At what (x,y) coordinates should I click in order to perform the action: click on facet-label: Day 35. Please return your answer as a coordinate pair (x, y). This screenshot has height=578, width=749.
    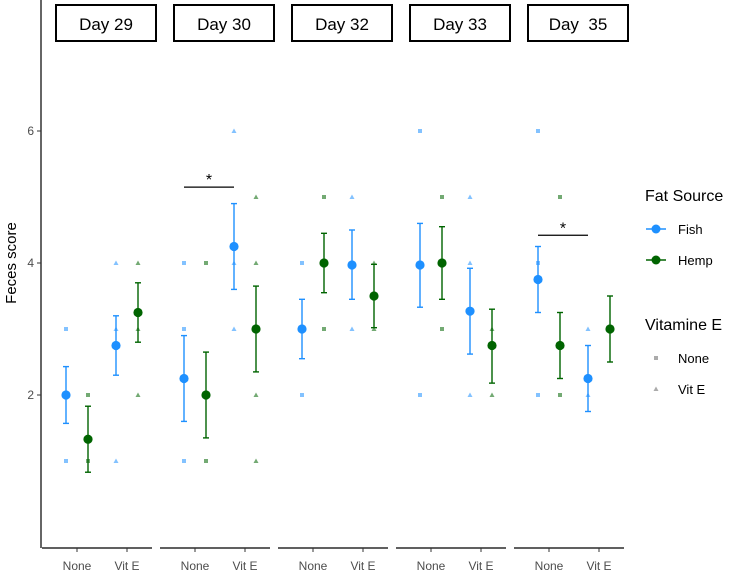
    Looking at the image, I should click on (578, 24).